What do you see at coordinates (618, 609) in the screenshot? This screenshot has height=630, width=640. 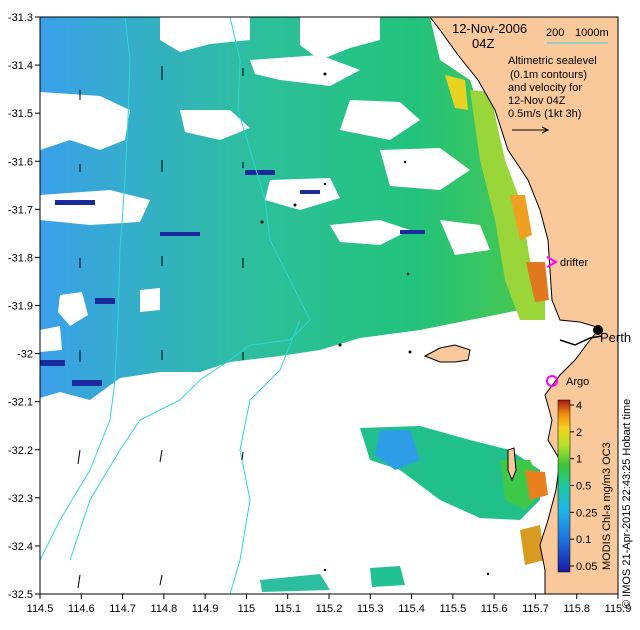 I see `x-tick-label: 115.9` at bounding box center [618, 609].